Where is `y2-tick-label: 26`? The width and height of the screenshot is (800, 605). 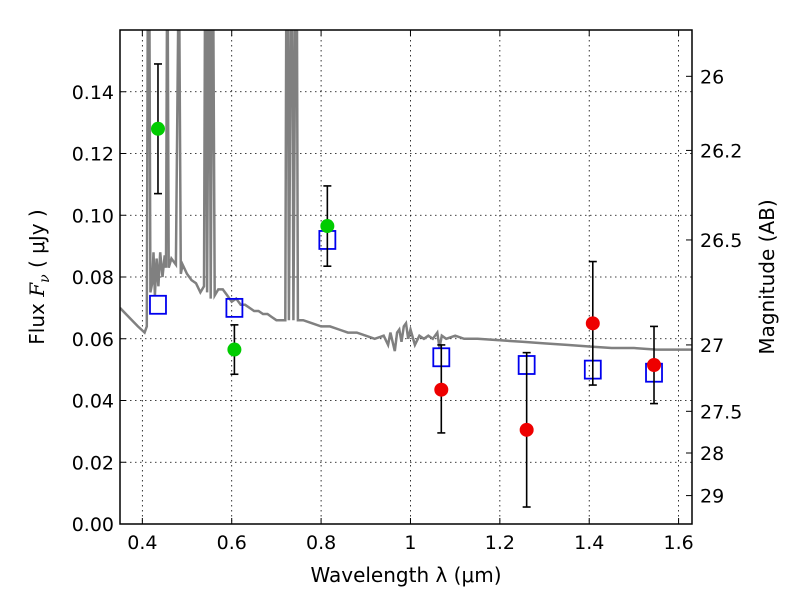 y2-tick-label: 26 is located at coordinates (712, 77).